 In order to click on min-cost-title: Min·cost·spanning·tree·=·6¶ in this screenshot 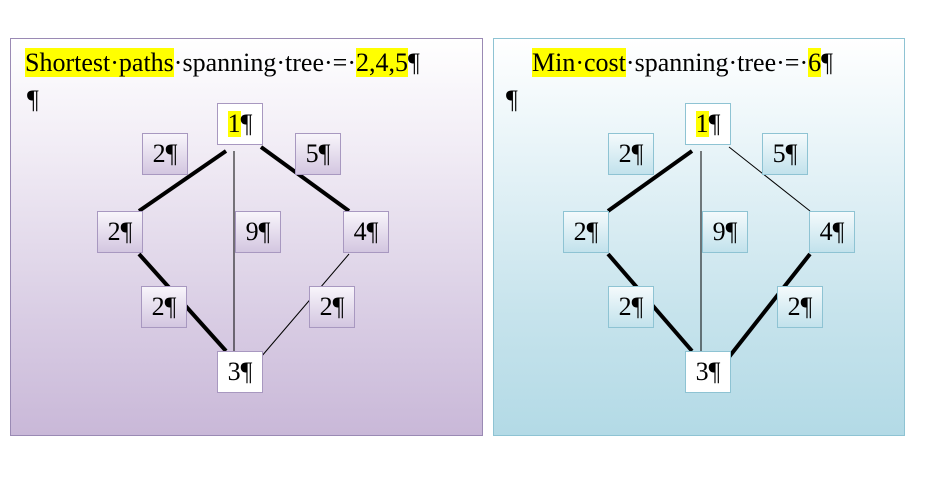, I will do `click(682, 62)`.